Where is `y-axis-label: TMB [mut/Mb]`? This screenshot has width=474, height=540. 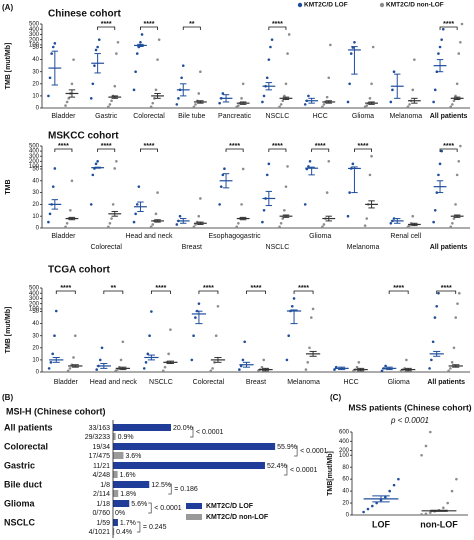
y-axis-label: TMB [mut/Mb] is located at coordinates (8, 66).